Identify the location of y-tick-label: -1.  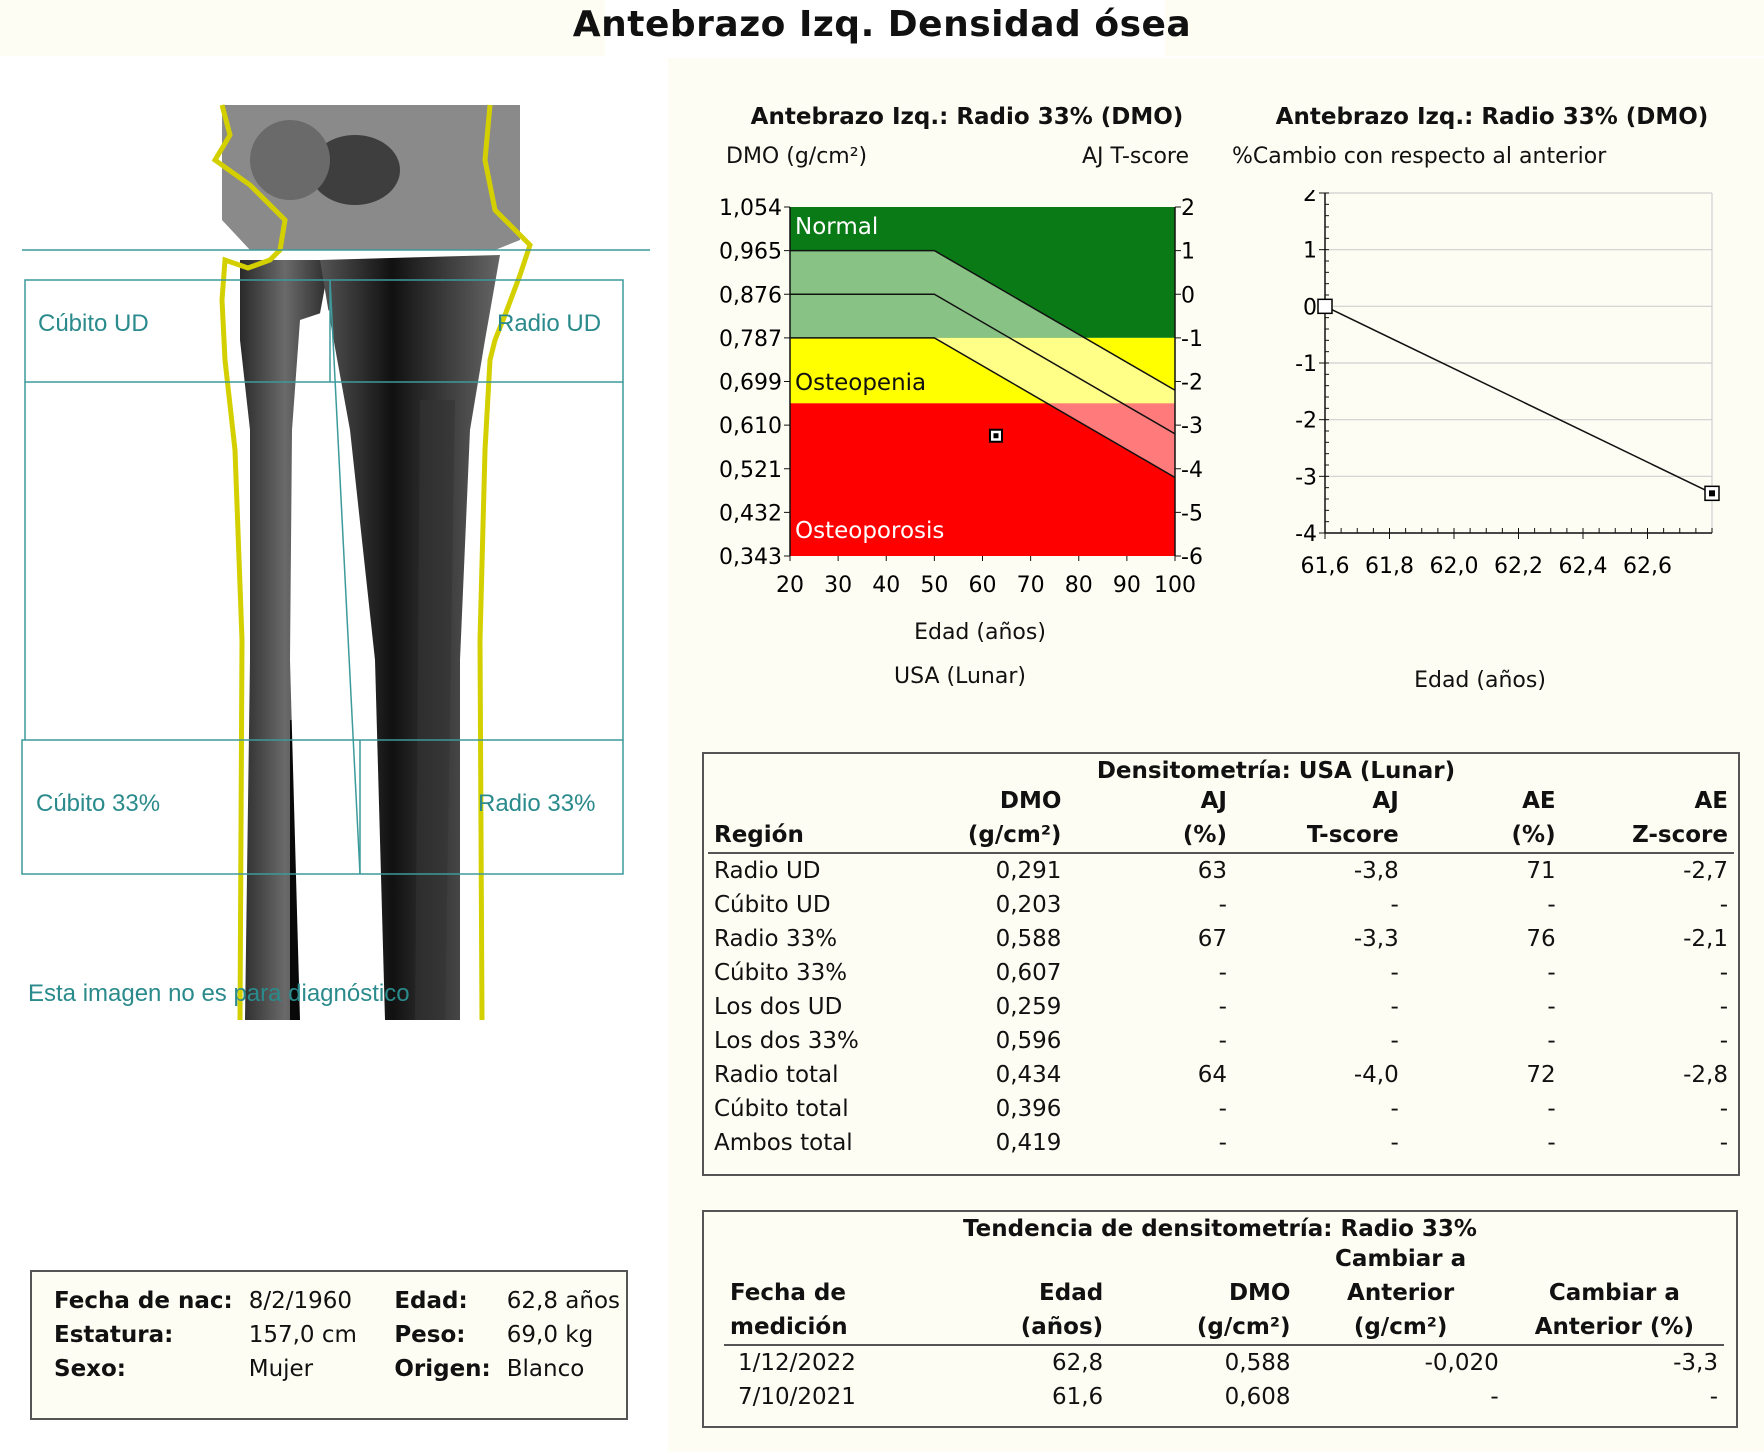
(1306, 364).